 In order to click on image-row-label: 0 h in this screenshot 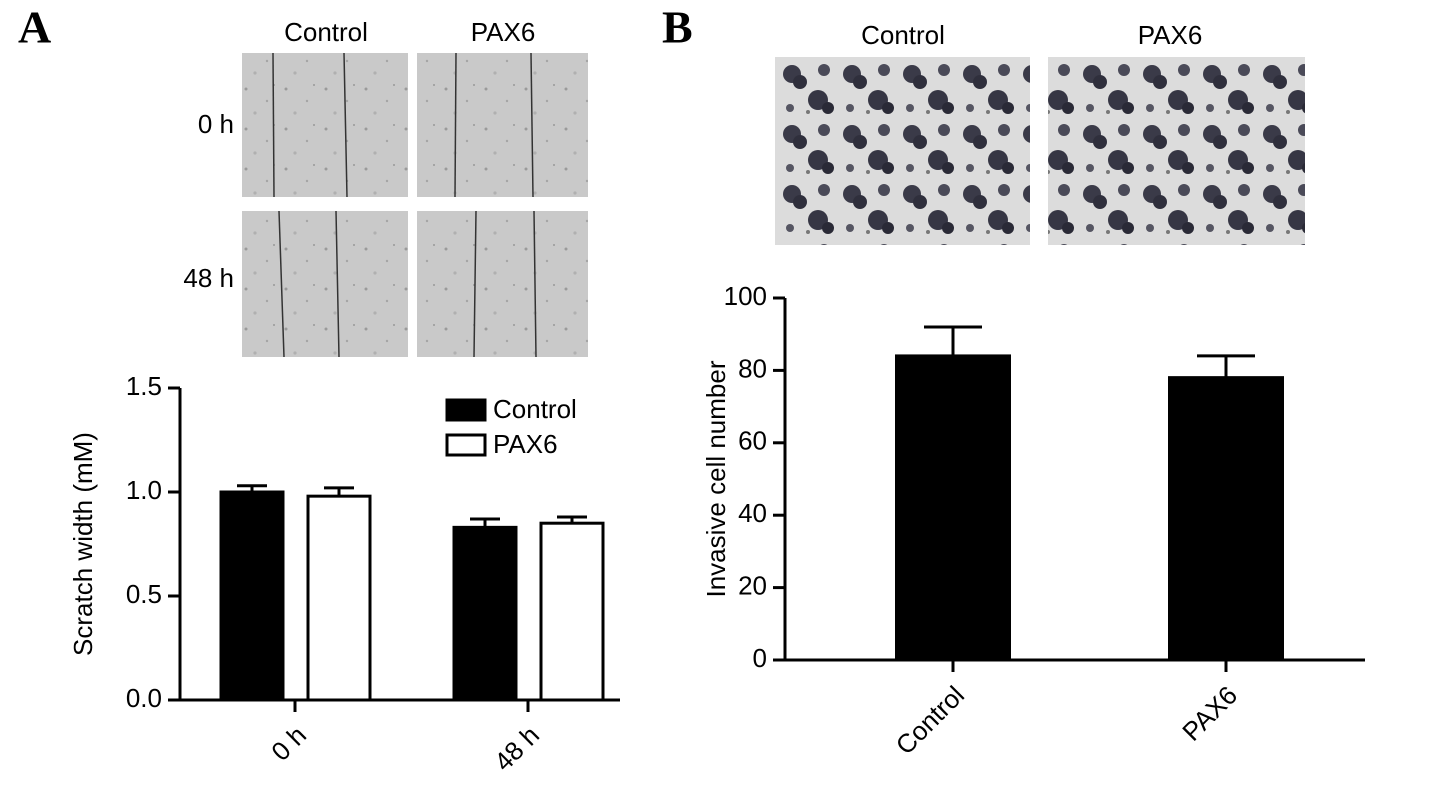, I will do `click(216, 124)`.